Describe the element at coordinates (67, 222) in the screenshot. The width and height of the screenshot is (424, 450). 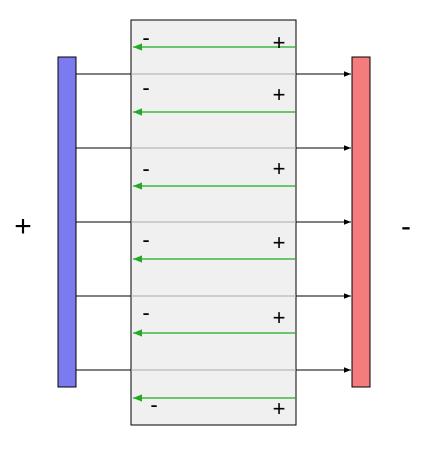
I see `positive-plate` at that location.